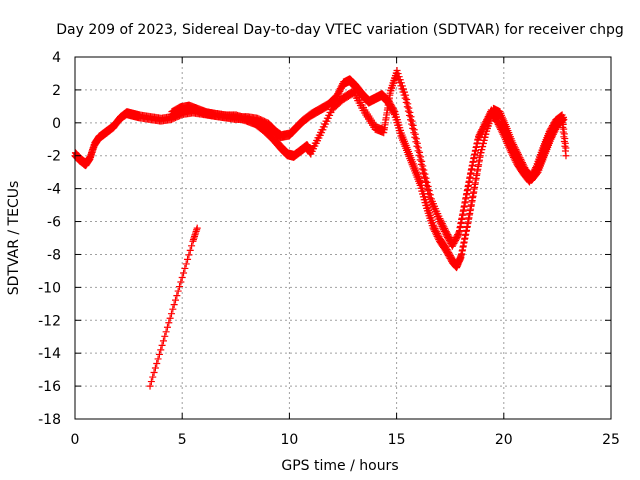 The width and height of the screenshot is (640, 480). I want to click on y-axis-label: SDTVAR / TECUs, so click(14, 238).